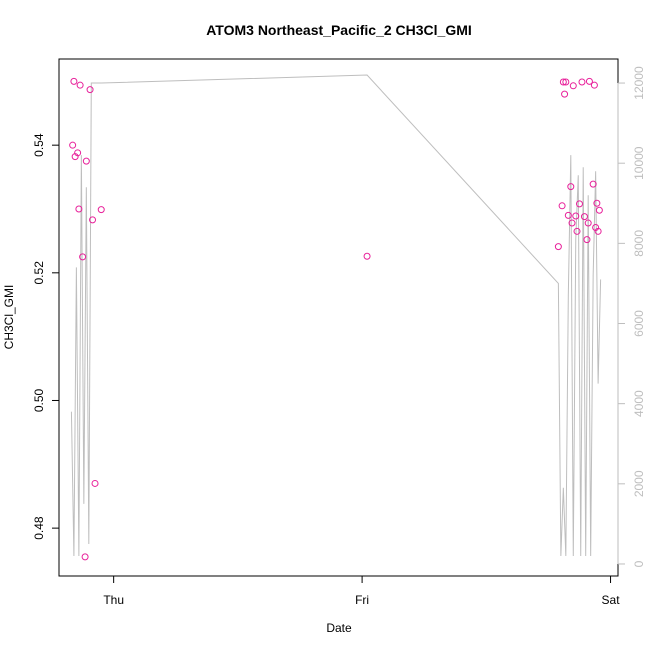 Image resolution: width=650 pixels, height=650 pixels. I want to click on chart-title: ATOM3 Northeast_Pacific_2 CH3Cl_GMI, so click(339, 30).